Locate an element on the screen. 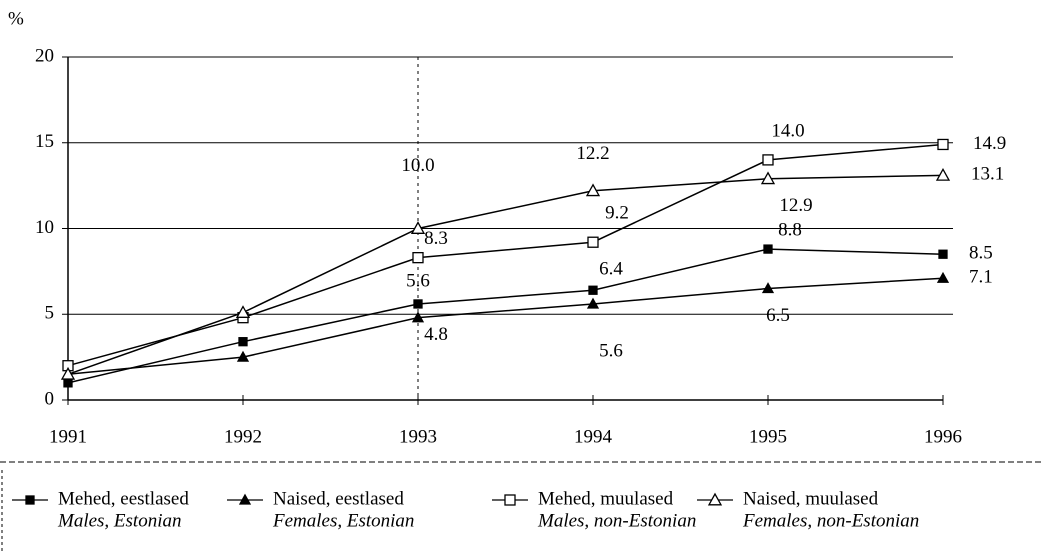 Image resolution: width=1042 pixels, height=554 pixels. legend-label: Mehed, eestlased is located at coordinates (123, 498).